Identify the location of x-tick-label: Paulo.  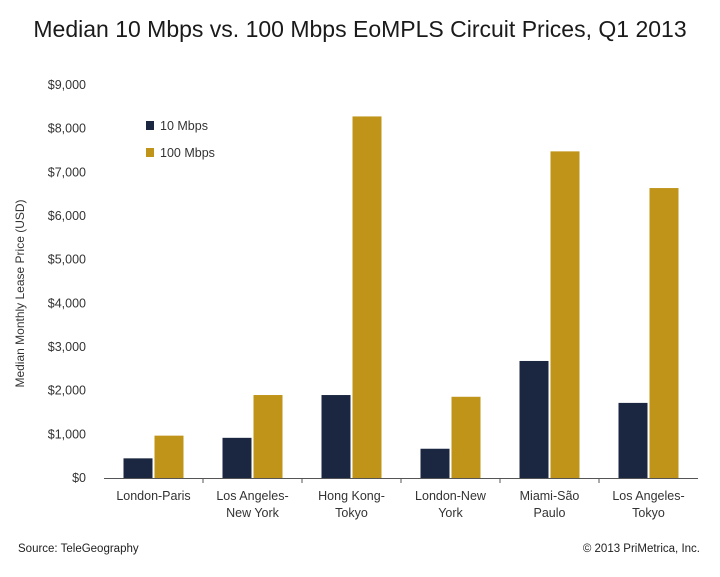
(550, 513).